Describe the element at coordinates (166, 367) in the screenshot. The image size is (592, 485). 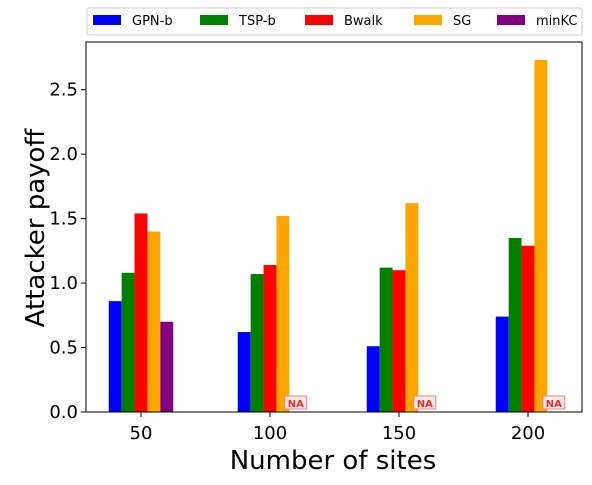
I see `bar-minkc` at that location.